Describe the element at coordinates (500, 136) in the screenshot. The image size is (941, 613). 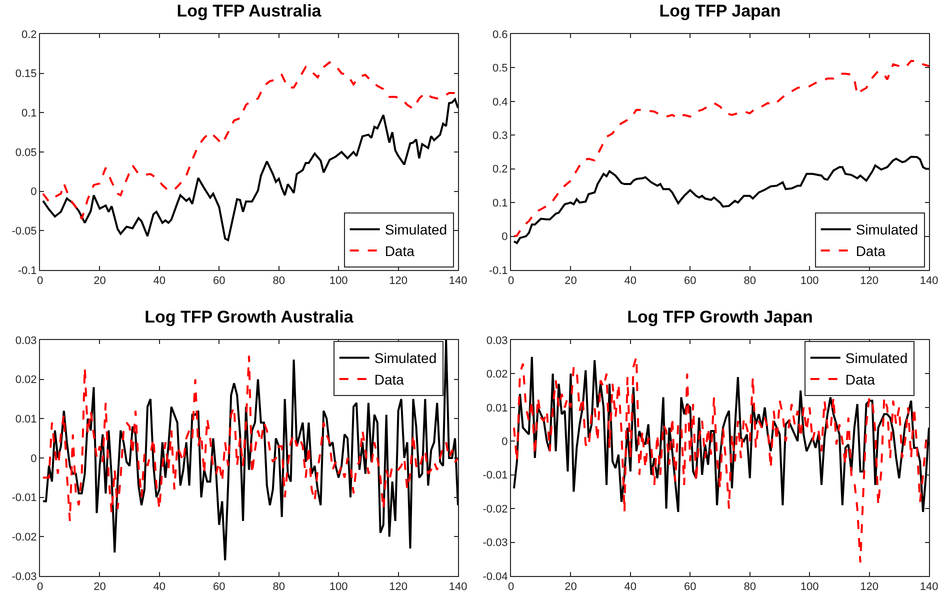
I see `y-tick-label: 0.3` at that location.